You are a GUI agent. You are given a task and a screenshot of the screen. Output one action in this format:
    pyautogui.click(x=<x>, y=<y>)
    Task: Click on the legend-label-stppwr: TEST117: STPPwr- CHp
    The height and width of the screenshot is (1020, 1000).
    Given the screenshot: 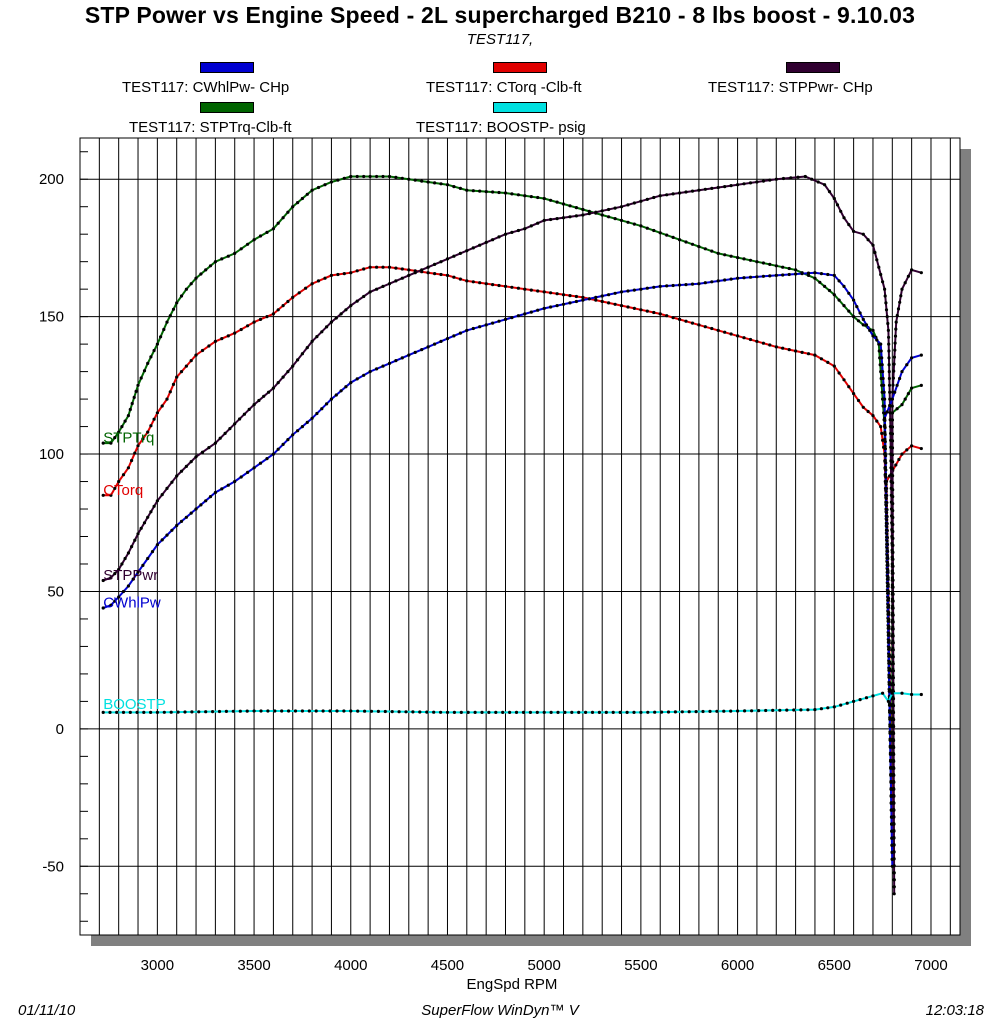 What is the action you would take?
    pyautogui.click(x=790, y=87)
    